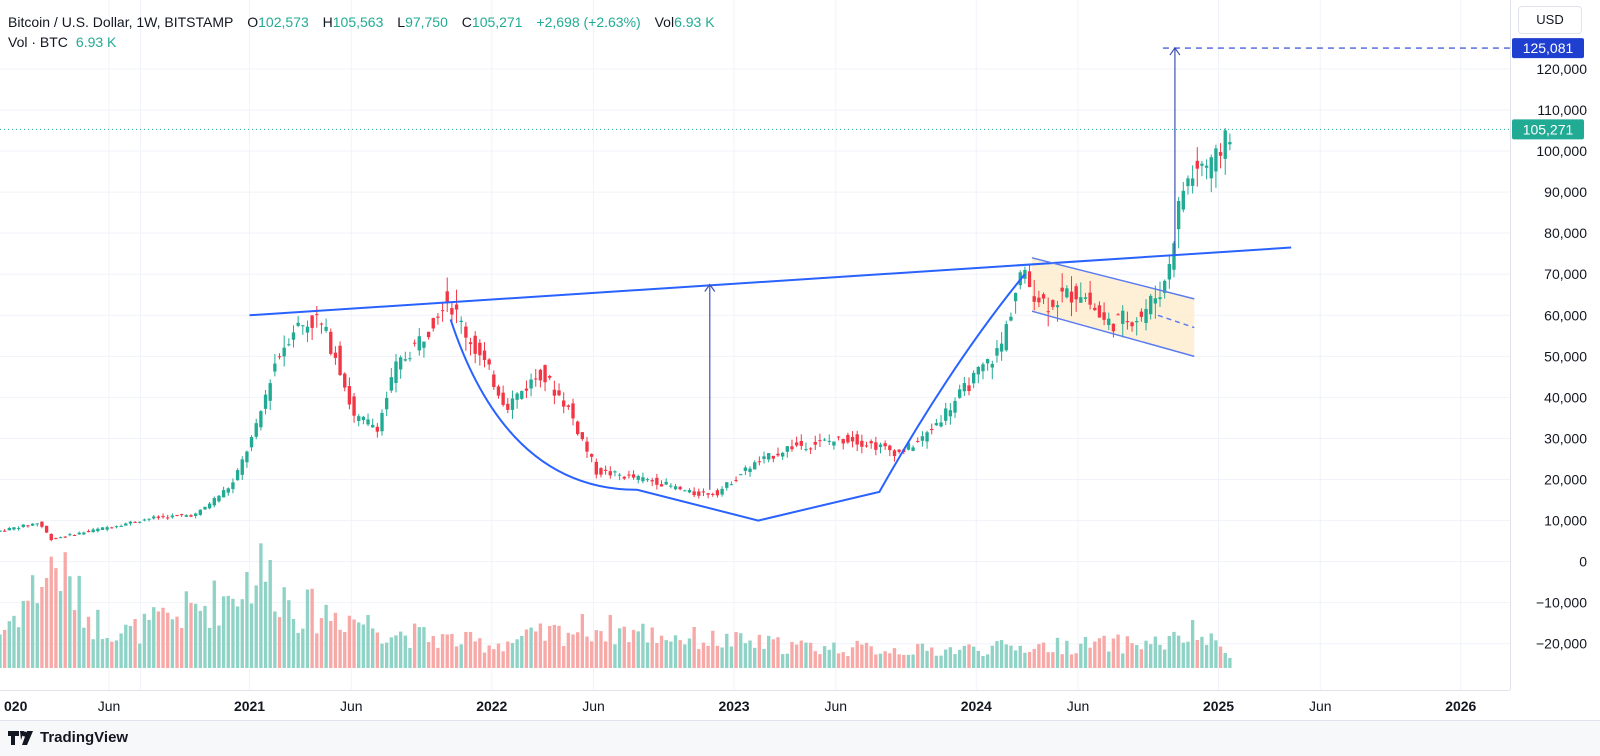 This screenshot has height=756, width=1600. Describe the element at coordinates (1548, 129) in the screenshot. I see `last-price-label: 105,271` at that location.